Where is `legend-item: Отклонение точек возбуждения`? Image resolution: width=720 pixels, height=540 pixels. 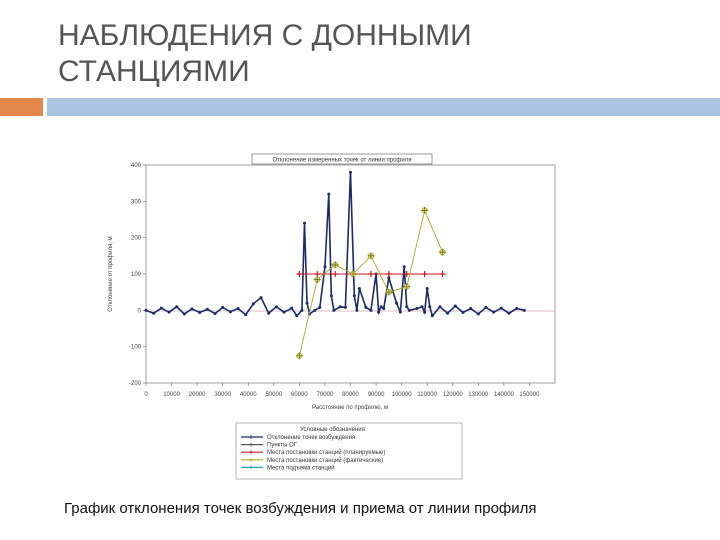 legend-item: Отклонение точек возбуждения is located at coordinates (298, 438).